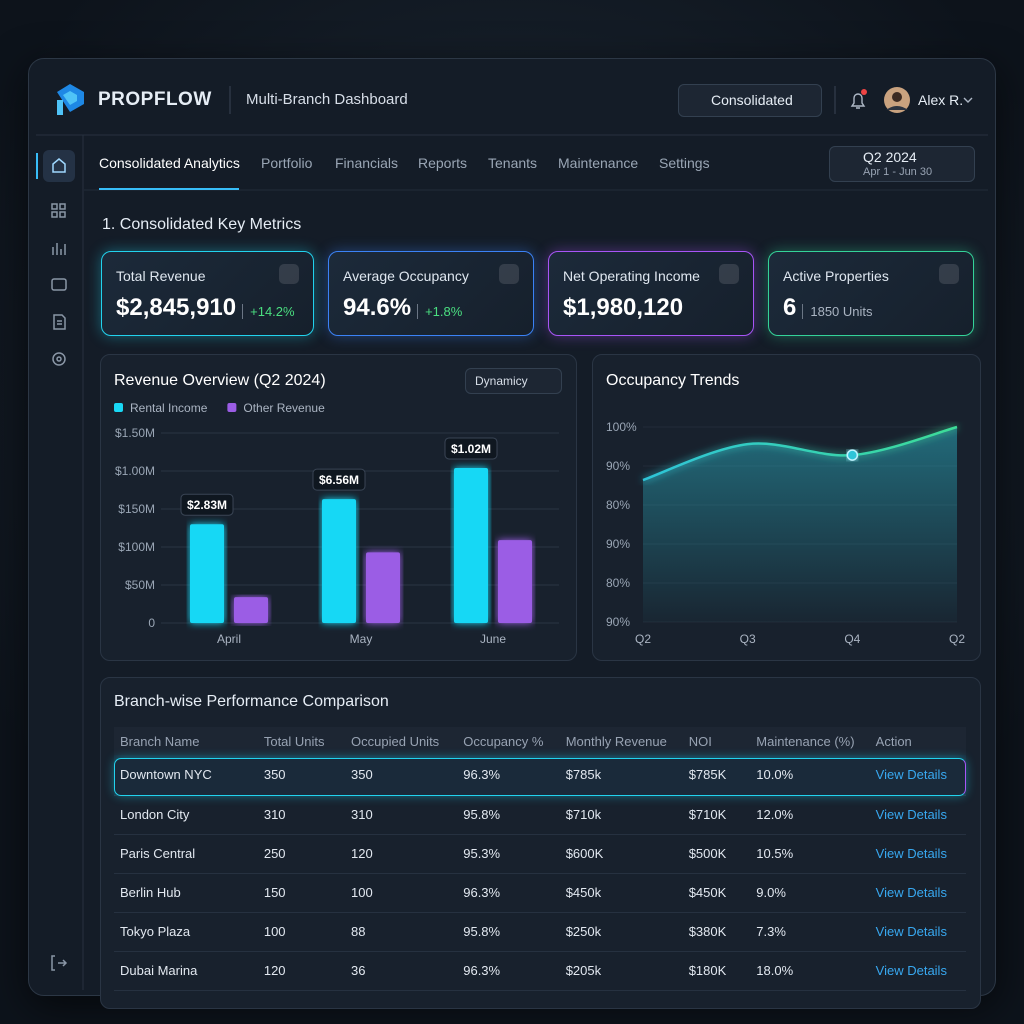  Describe the element at coordinates (627, 741) in the screenshot. I see `column-header: Monthly Revenue` at that location.